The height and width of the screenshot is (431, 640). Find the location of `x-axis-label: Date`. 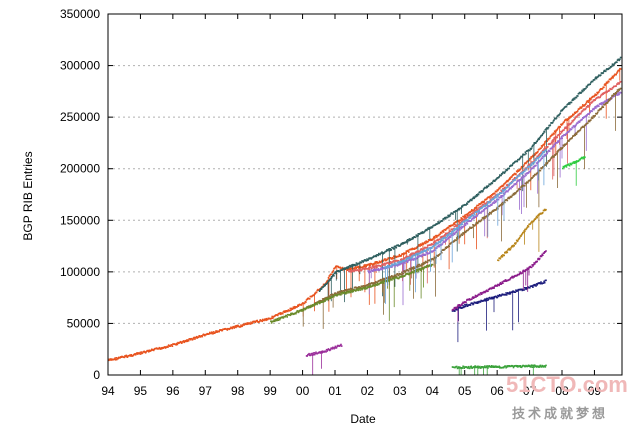

x-axis-label: Date is located at coordinates (363, 419).